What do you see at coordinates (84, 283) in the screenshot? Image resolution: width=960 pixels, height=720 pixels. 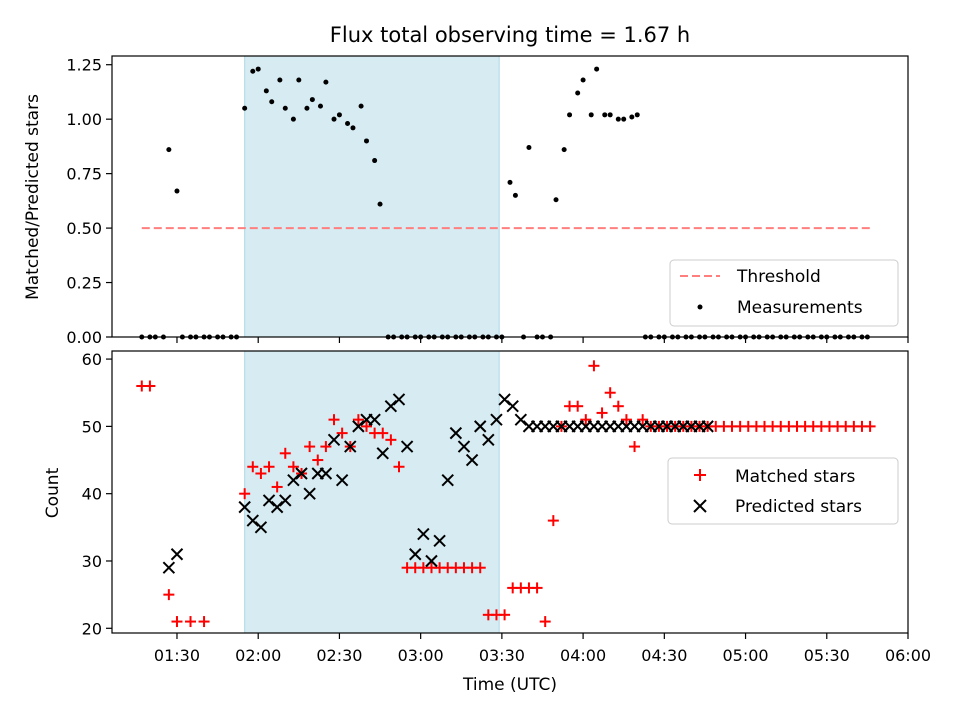 I see `top-y-tick-label: 0.25` at bounding box center [84, 283].